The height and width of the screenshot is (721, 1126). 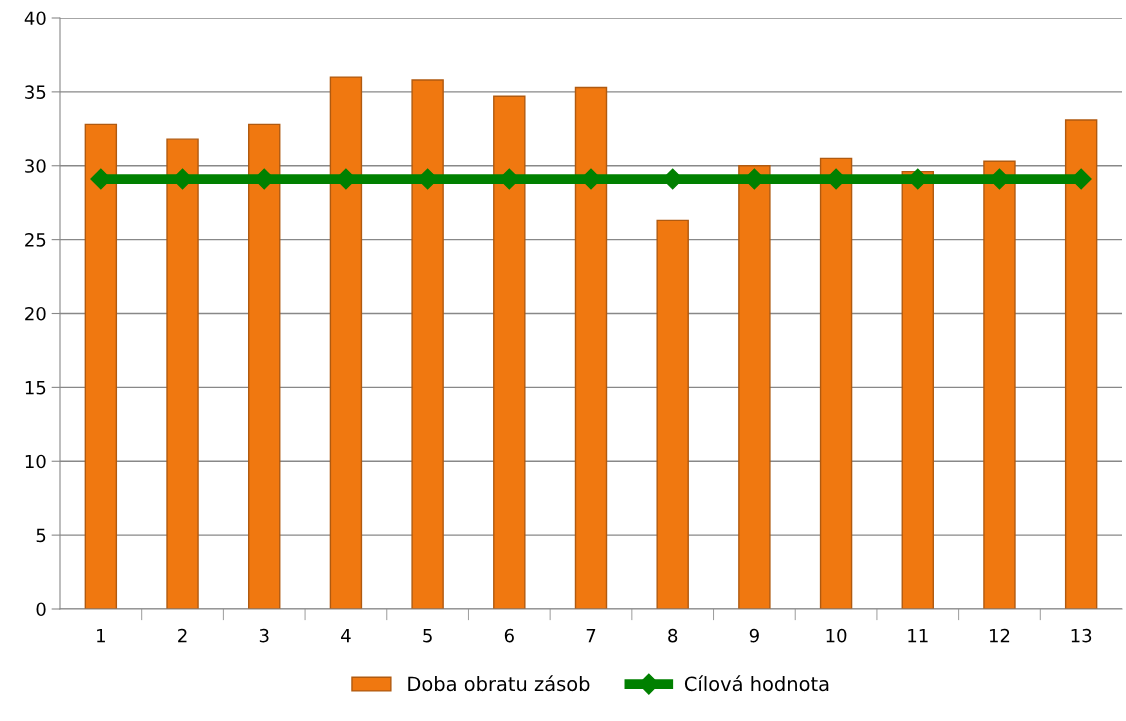 I want to click on y-tick-label: 25, so click(x=35, y=240).